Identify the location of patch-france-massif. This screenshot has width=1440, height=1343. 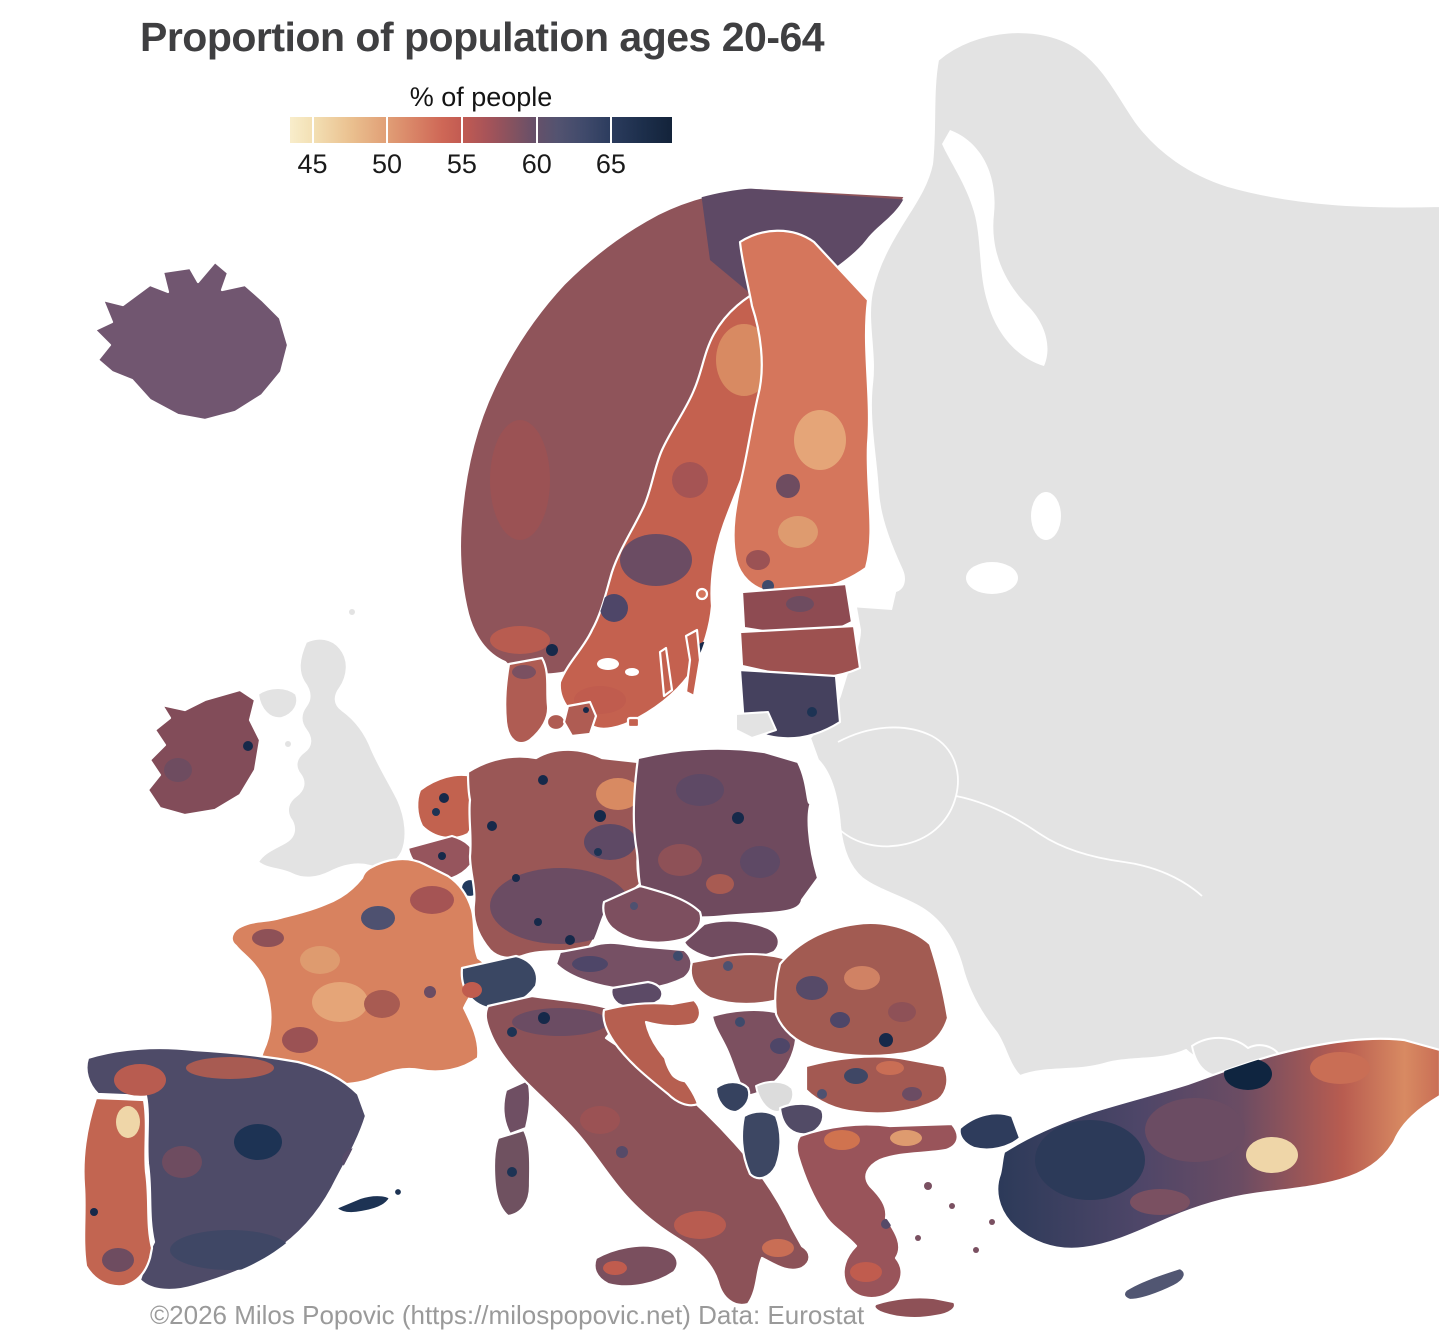
(382, 1004).